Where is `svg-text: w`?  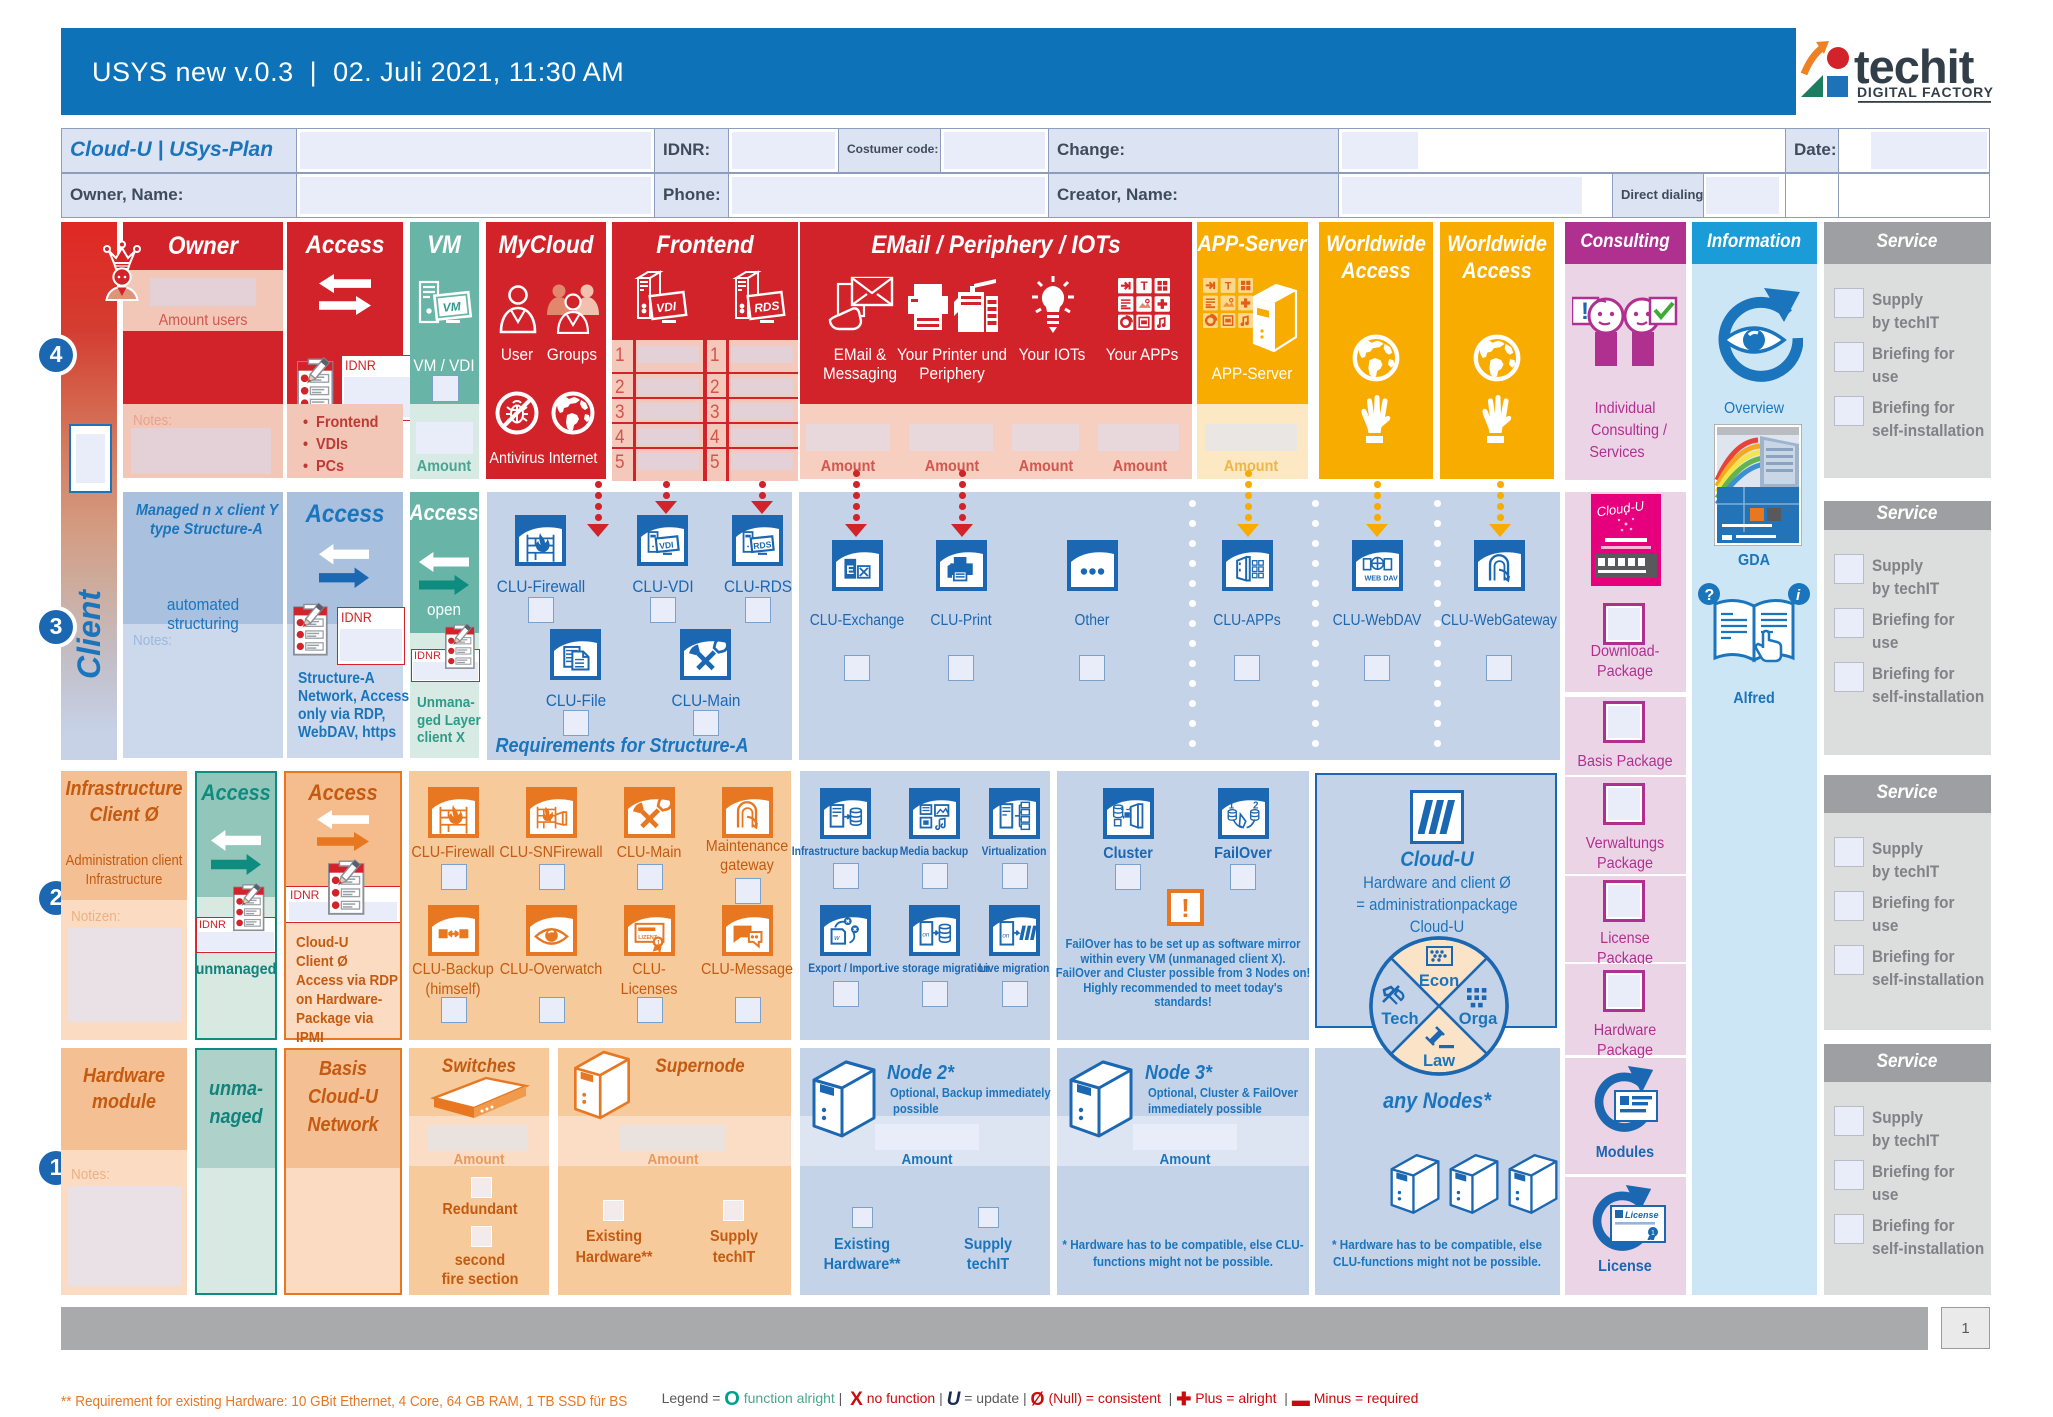
svg-text: w is located at coordinates (837, 937).